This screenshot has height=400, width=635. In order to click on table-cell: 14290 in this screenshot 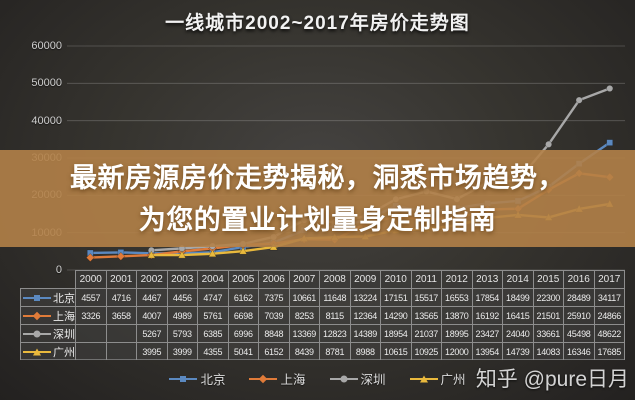, I will do `click(395, 315)`.